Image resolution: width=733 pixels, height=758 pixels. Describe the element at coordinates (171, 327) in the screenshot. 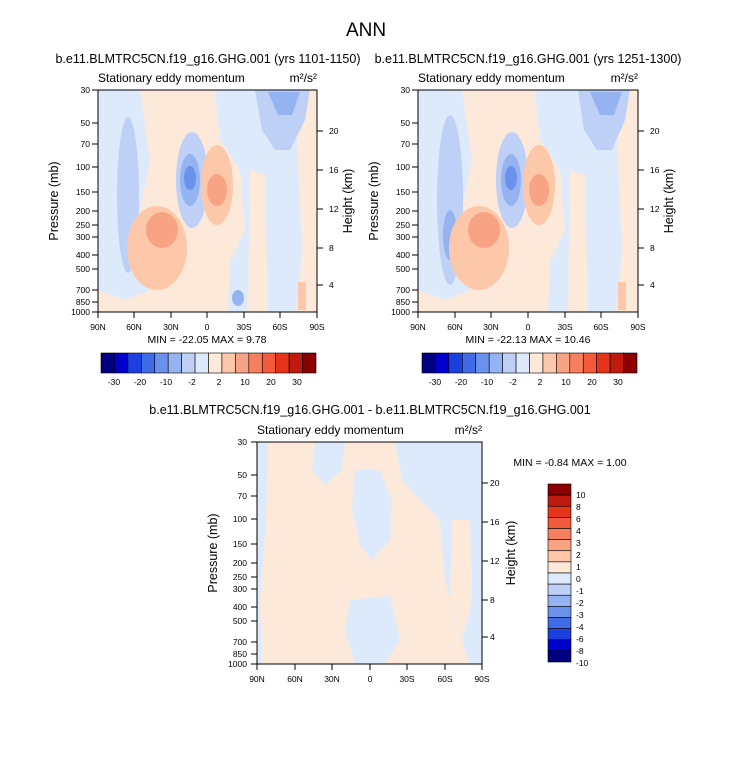

I see `panel-a-xtick-30N: 30N` at that location.